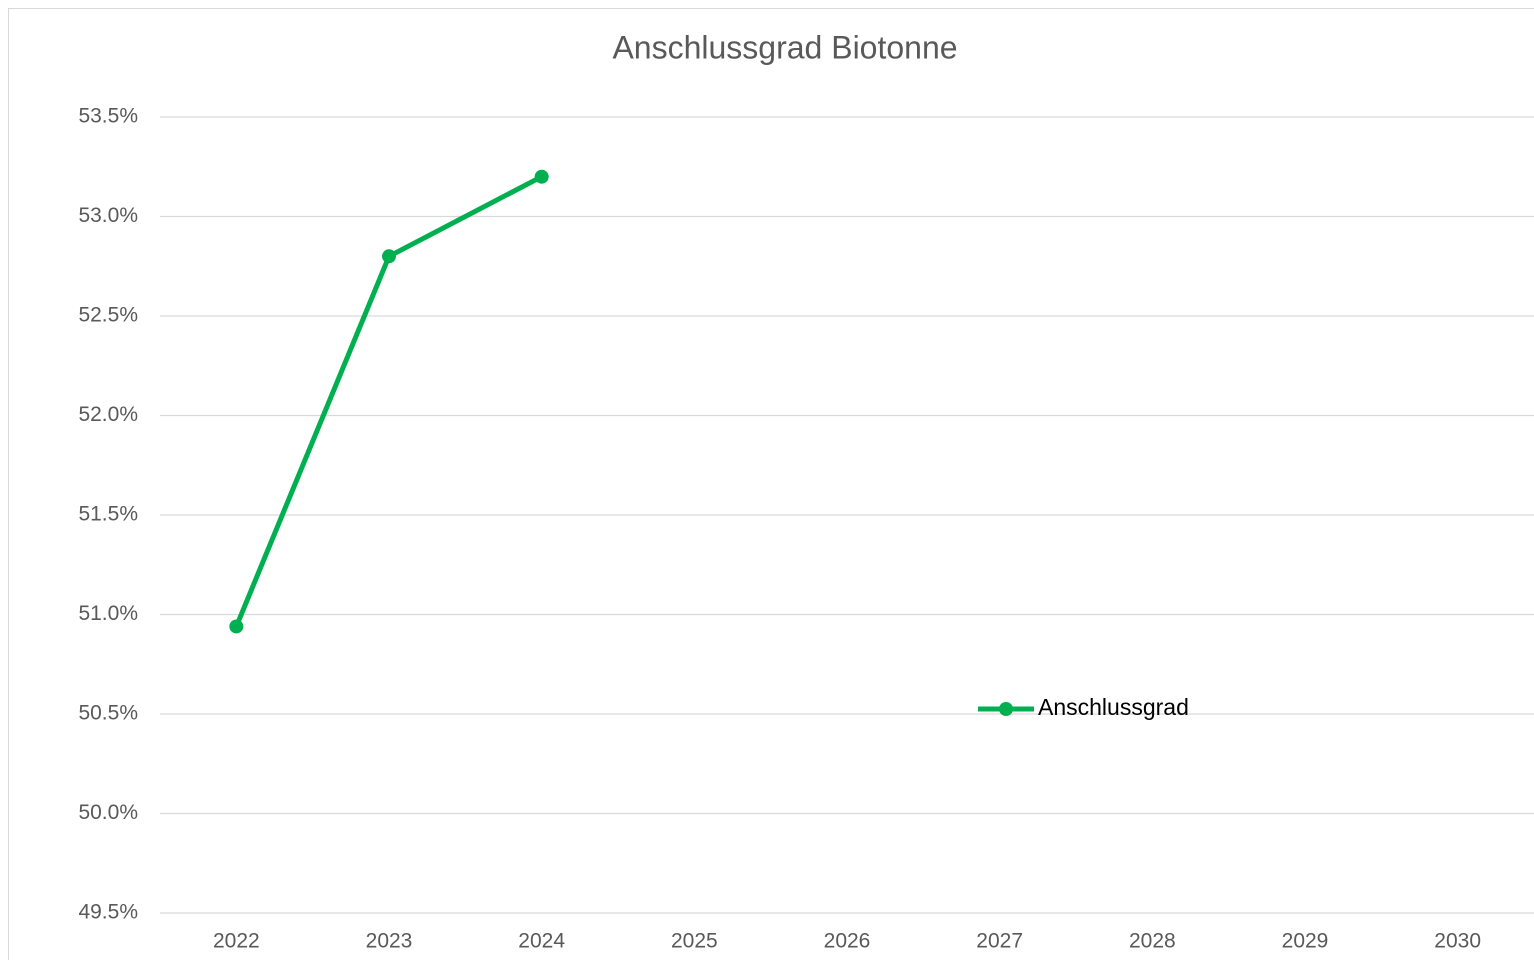 This screenshot has width=1534, height=960. What do you see at coordinates (1305, 941) in the screenshot?
I see `x-tick-label: 2029` at bounding box center [1305, 941].